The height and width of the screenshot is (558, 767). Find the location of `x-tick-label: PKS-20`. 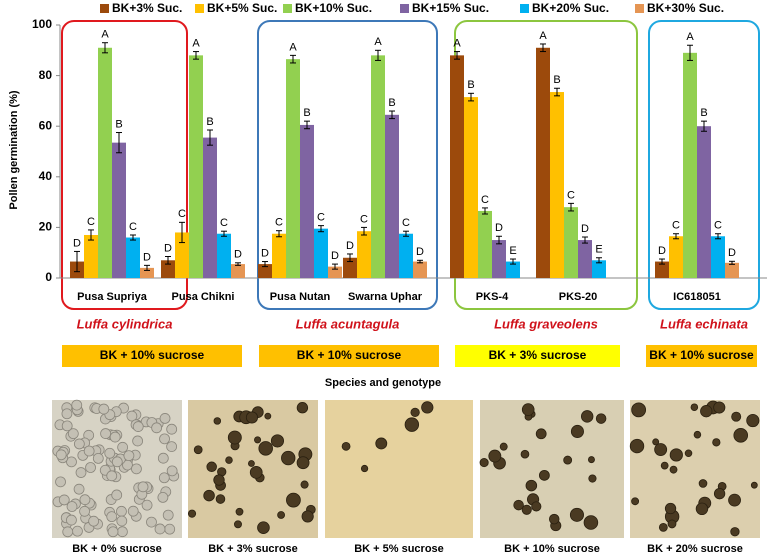

x-tick-label: PKS-20 is located at coordinates (578, 297).